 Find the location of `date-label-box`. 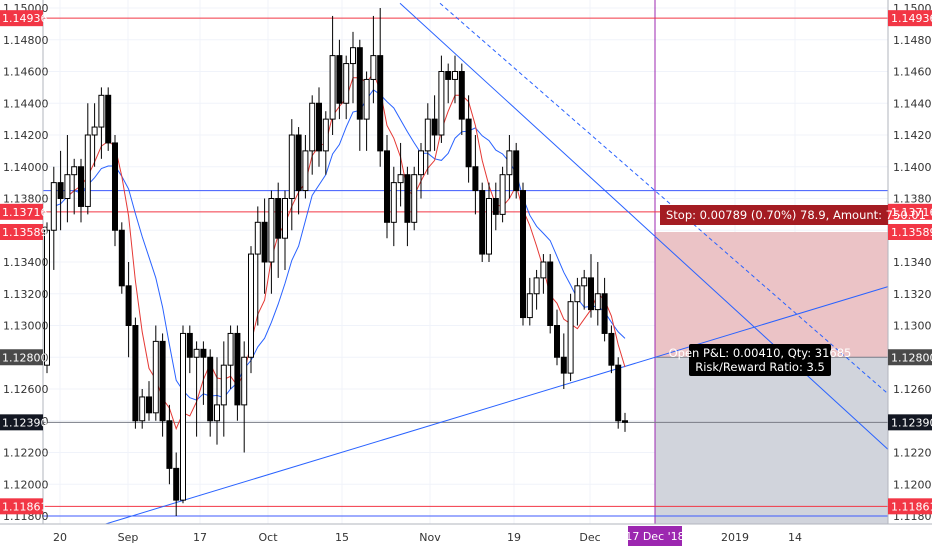

date-label-box is located at coordinates (655, 536).